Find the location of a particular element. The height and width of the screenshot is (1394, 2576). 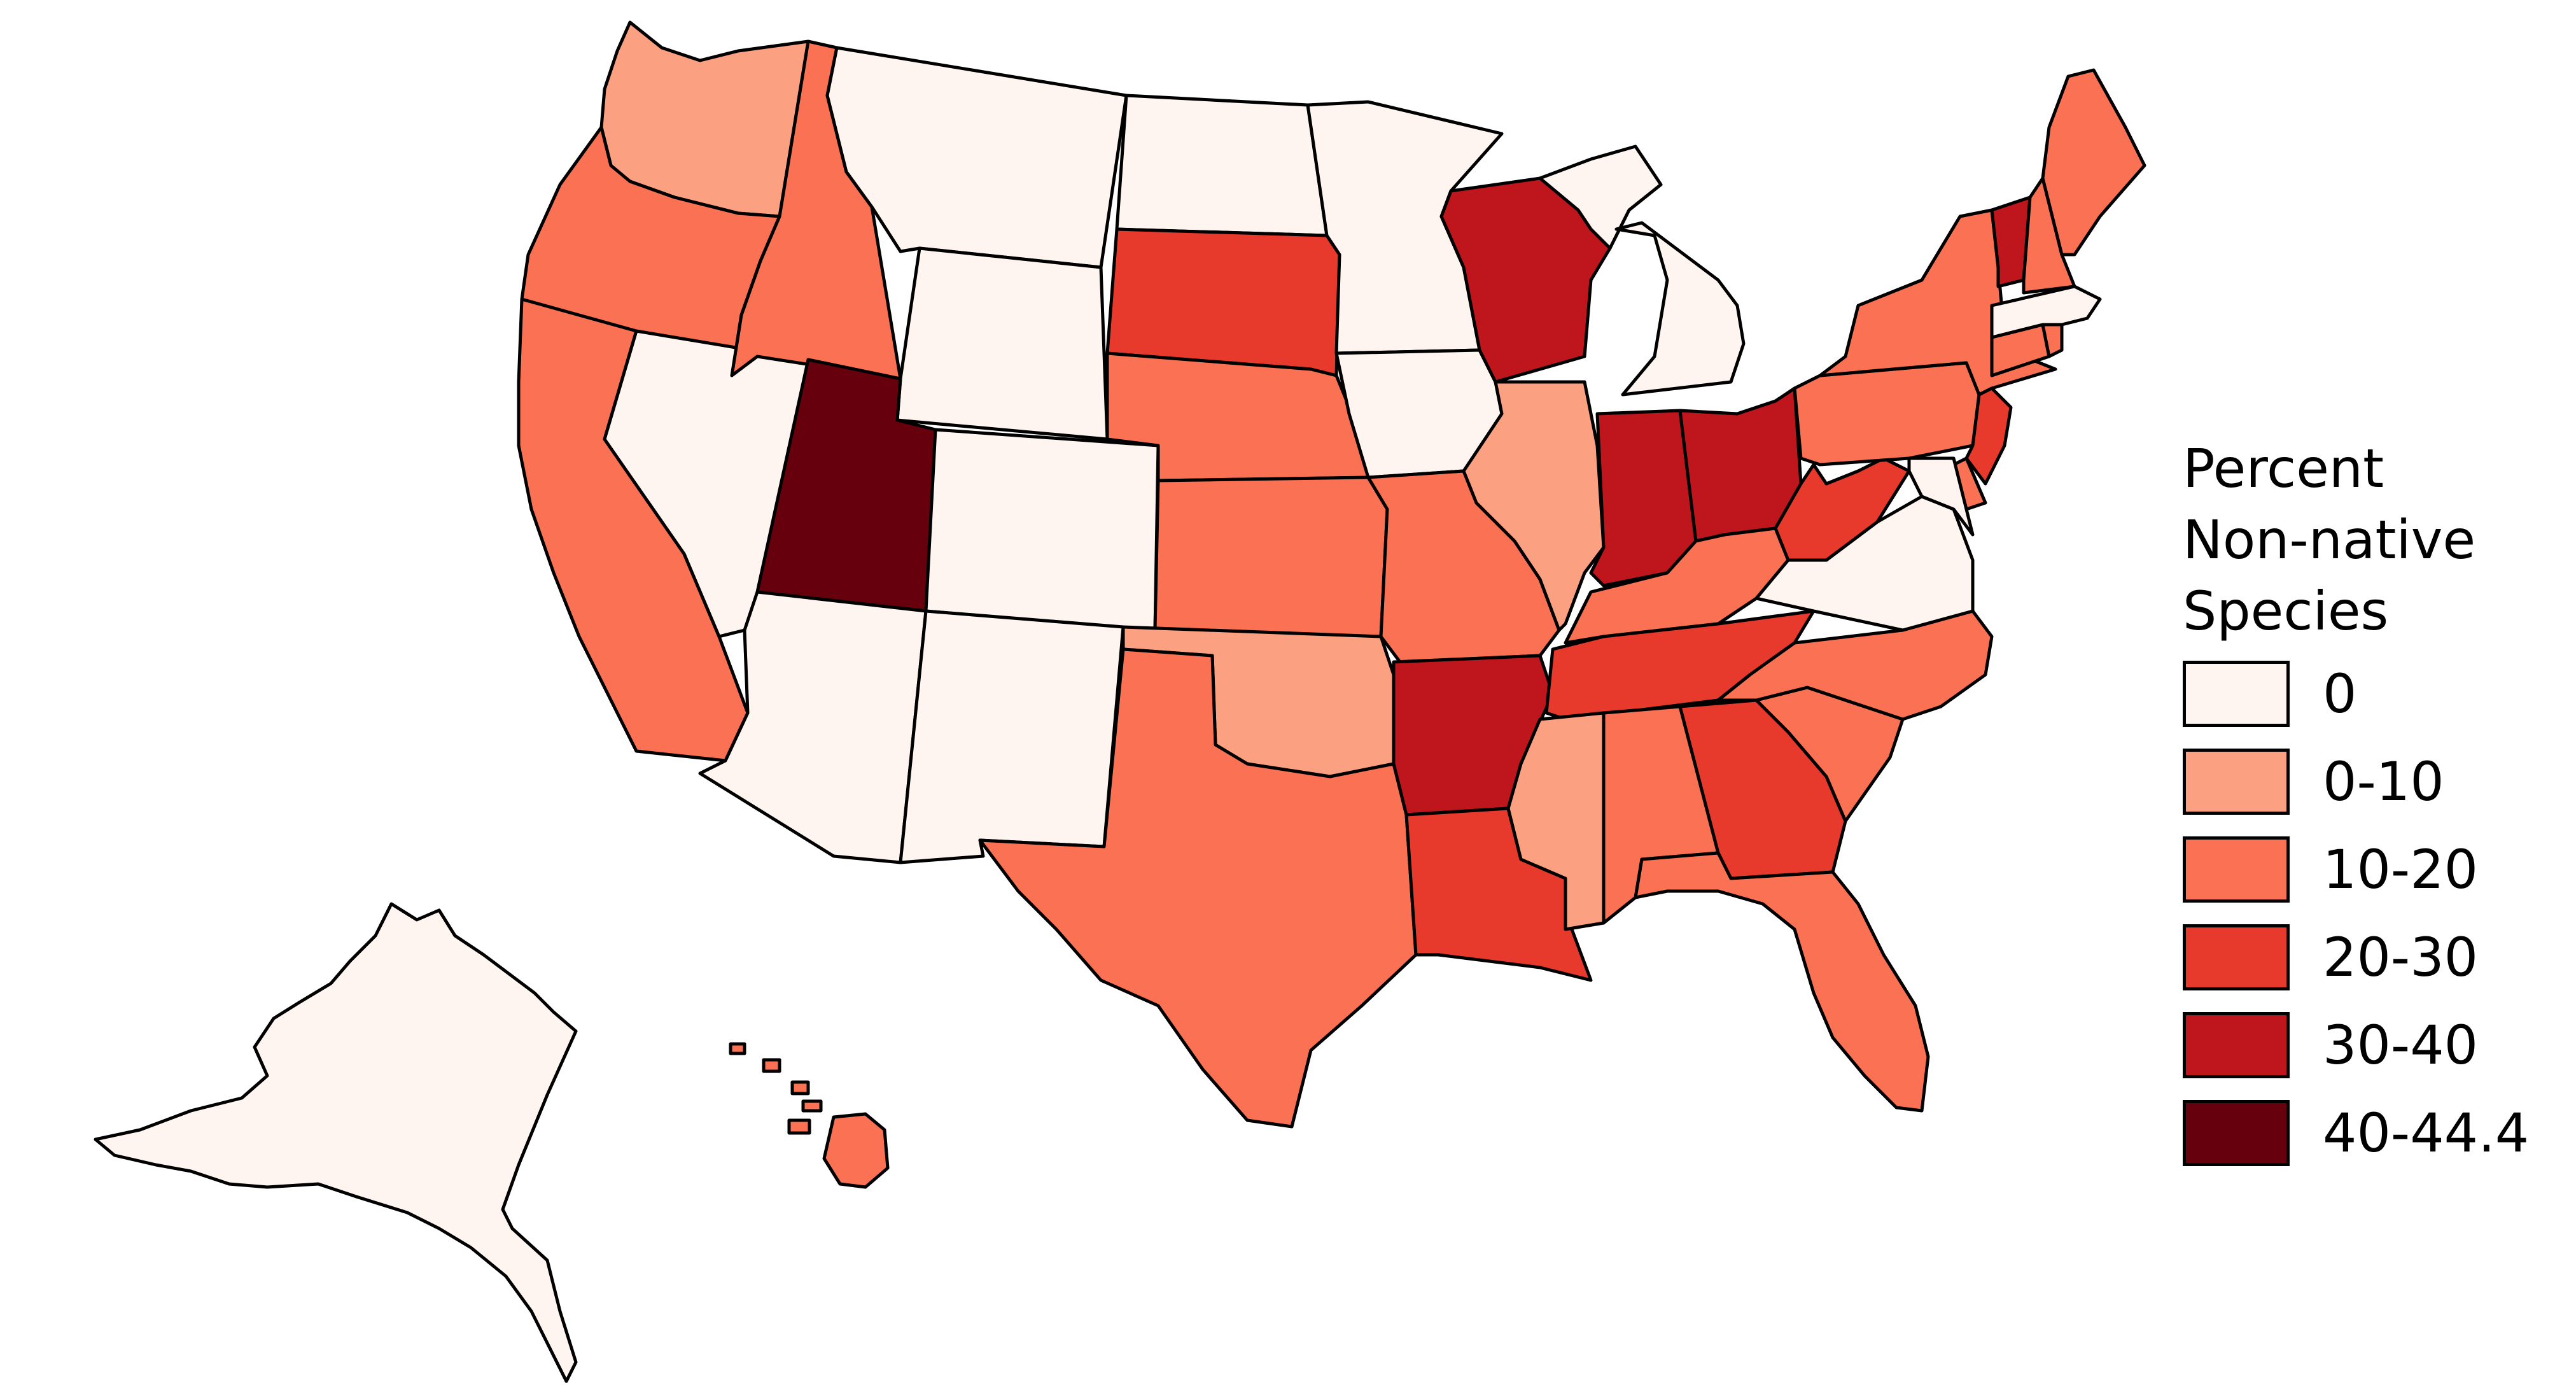

state-pennsylvania is located at coordinates (1887, 414).